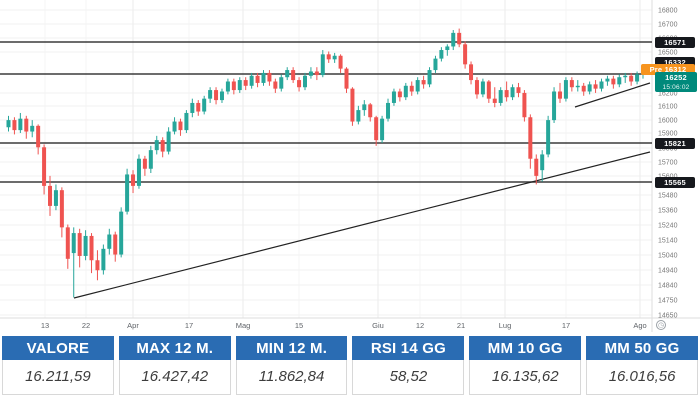 The image size is (700, 400). I want to click on clock-icon: ◷, so click(661, 325).